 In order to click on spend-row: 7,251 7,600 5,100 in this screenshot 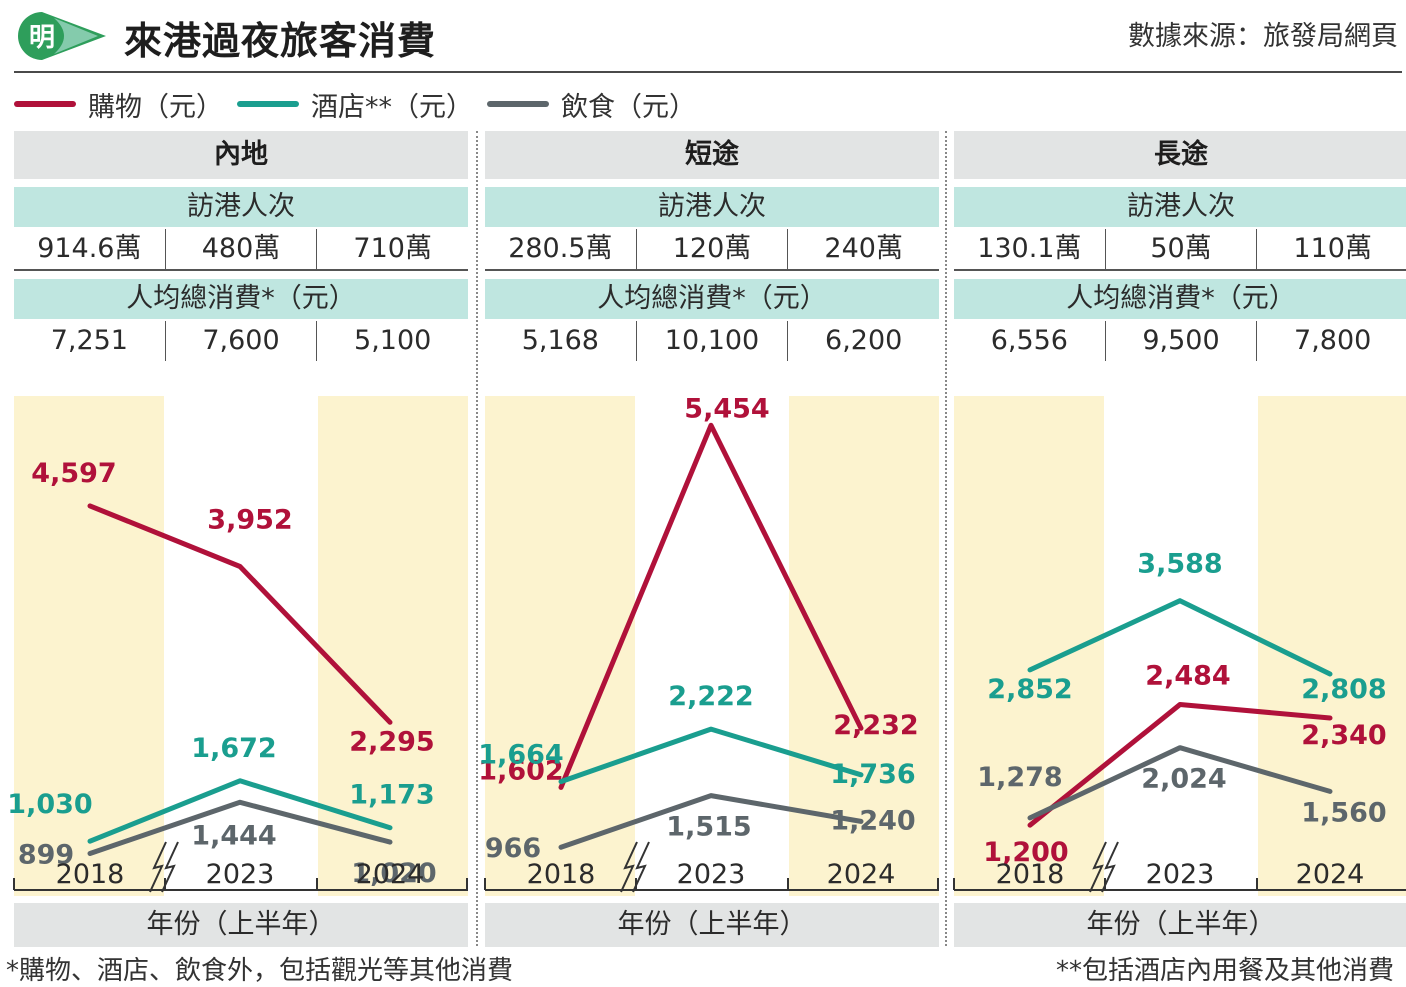, I will do `click(241, 341)`.